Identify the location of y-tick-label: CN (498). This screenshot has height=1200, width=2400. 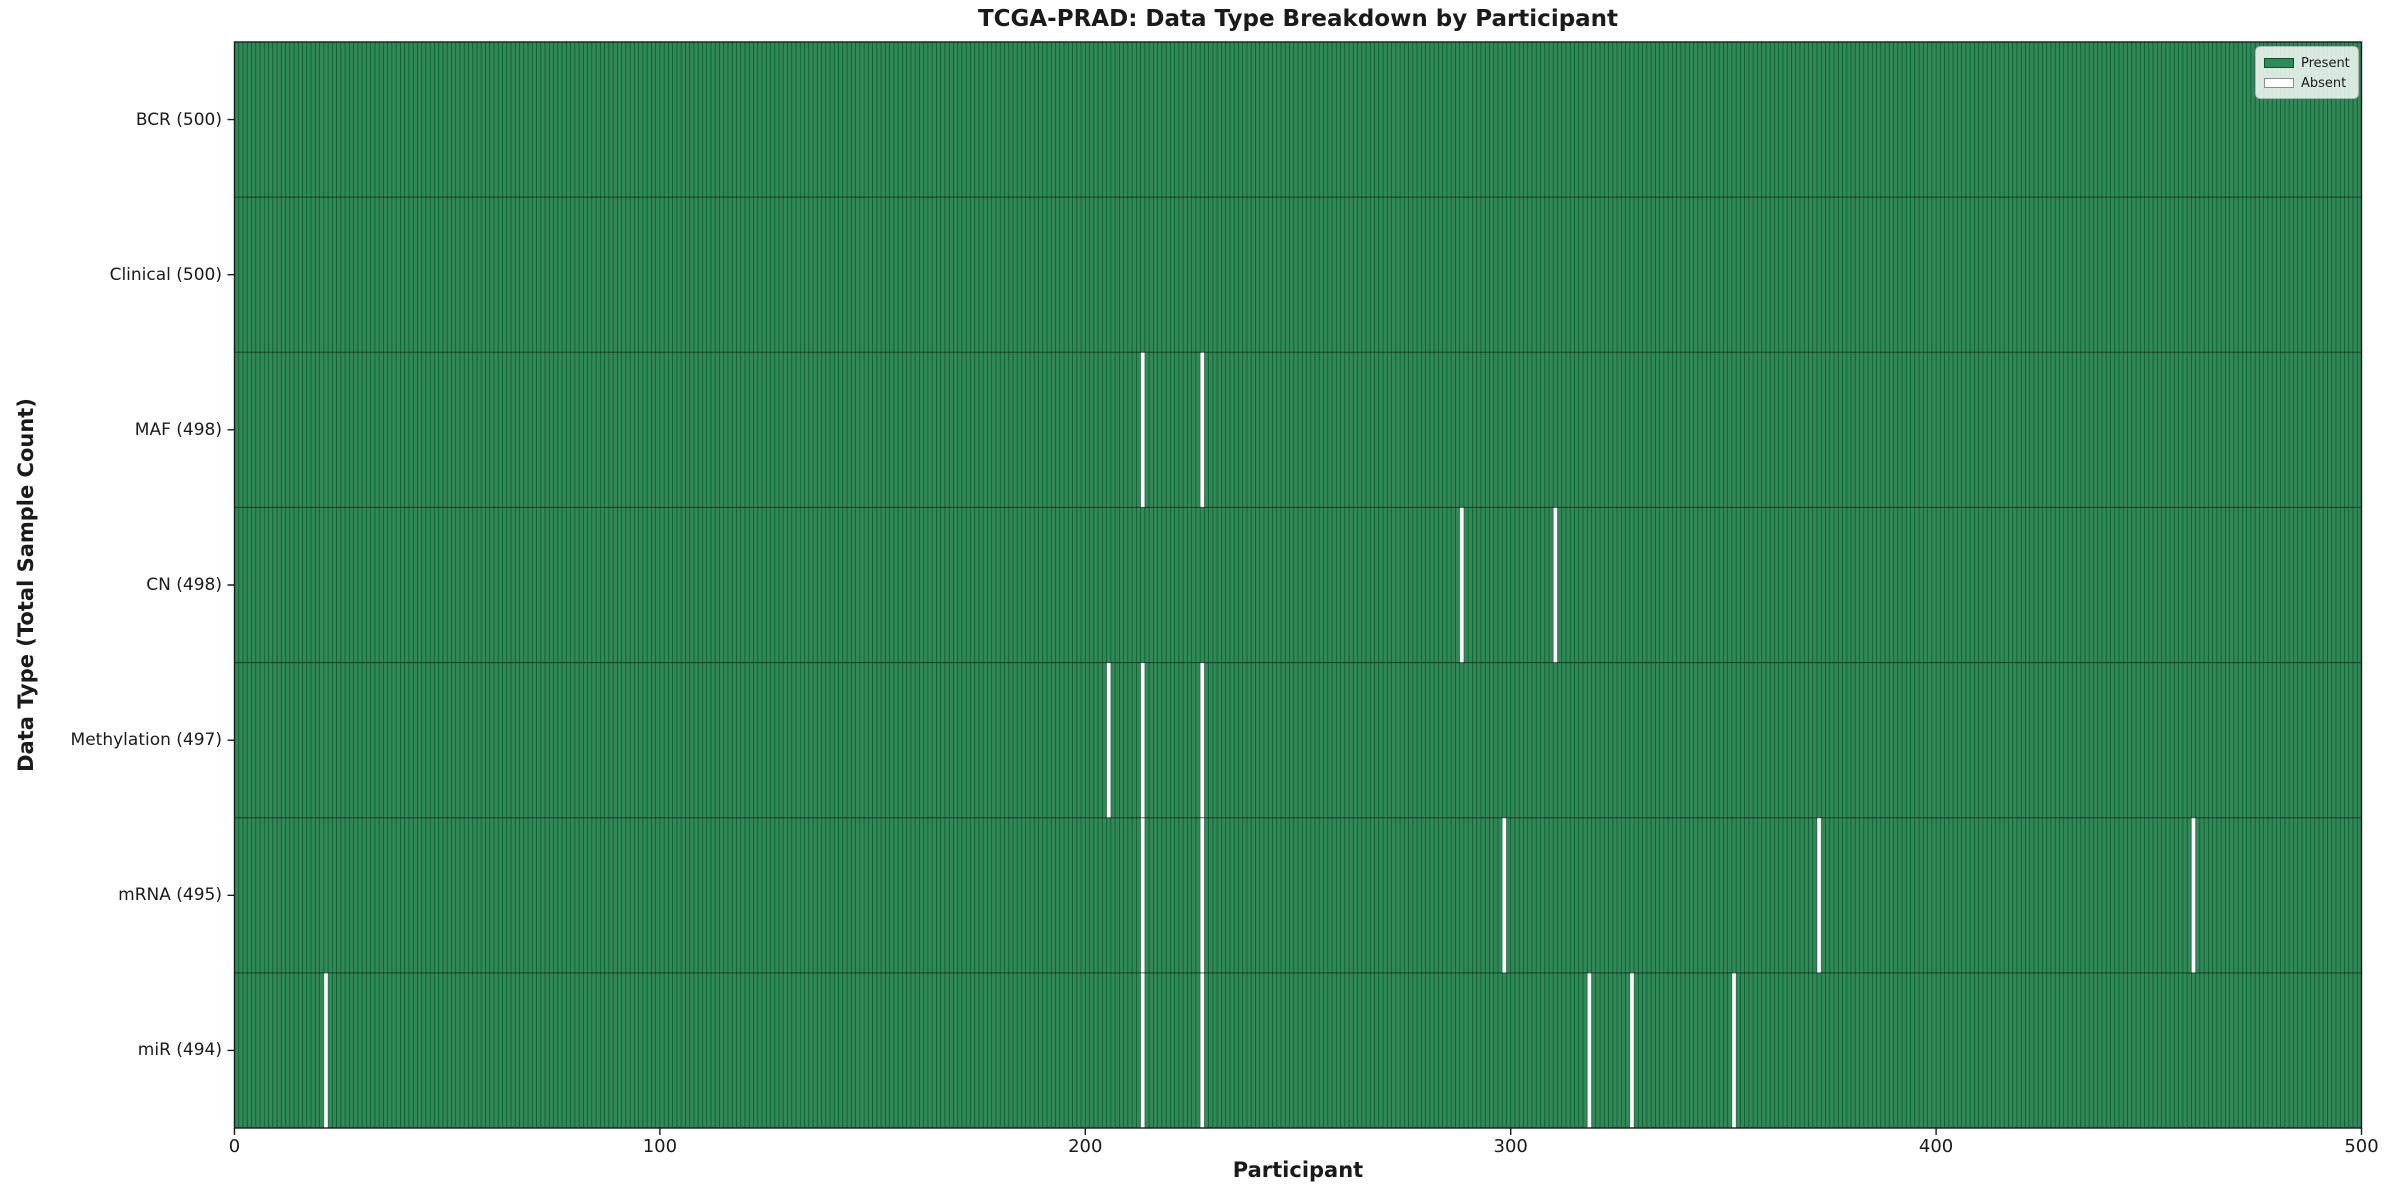
(184, 585).